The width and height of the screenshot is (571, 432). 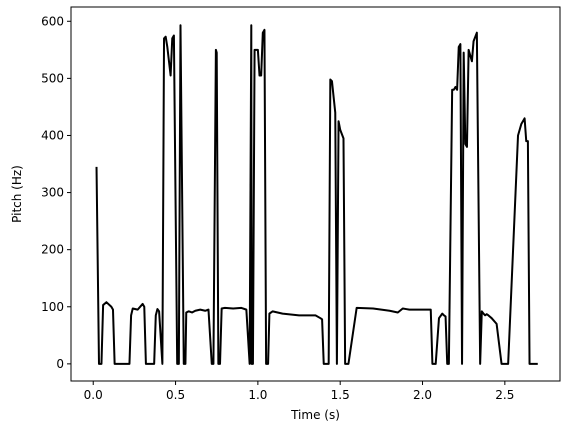 What do you see at coordinates (175, 395) in the screenshot?
I see `x-tick-label: 0.5` at bounding box center [175, 395].